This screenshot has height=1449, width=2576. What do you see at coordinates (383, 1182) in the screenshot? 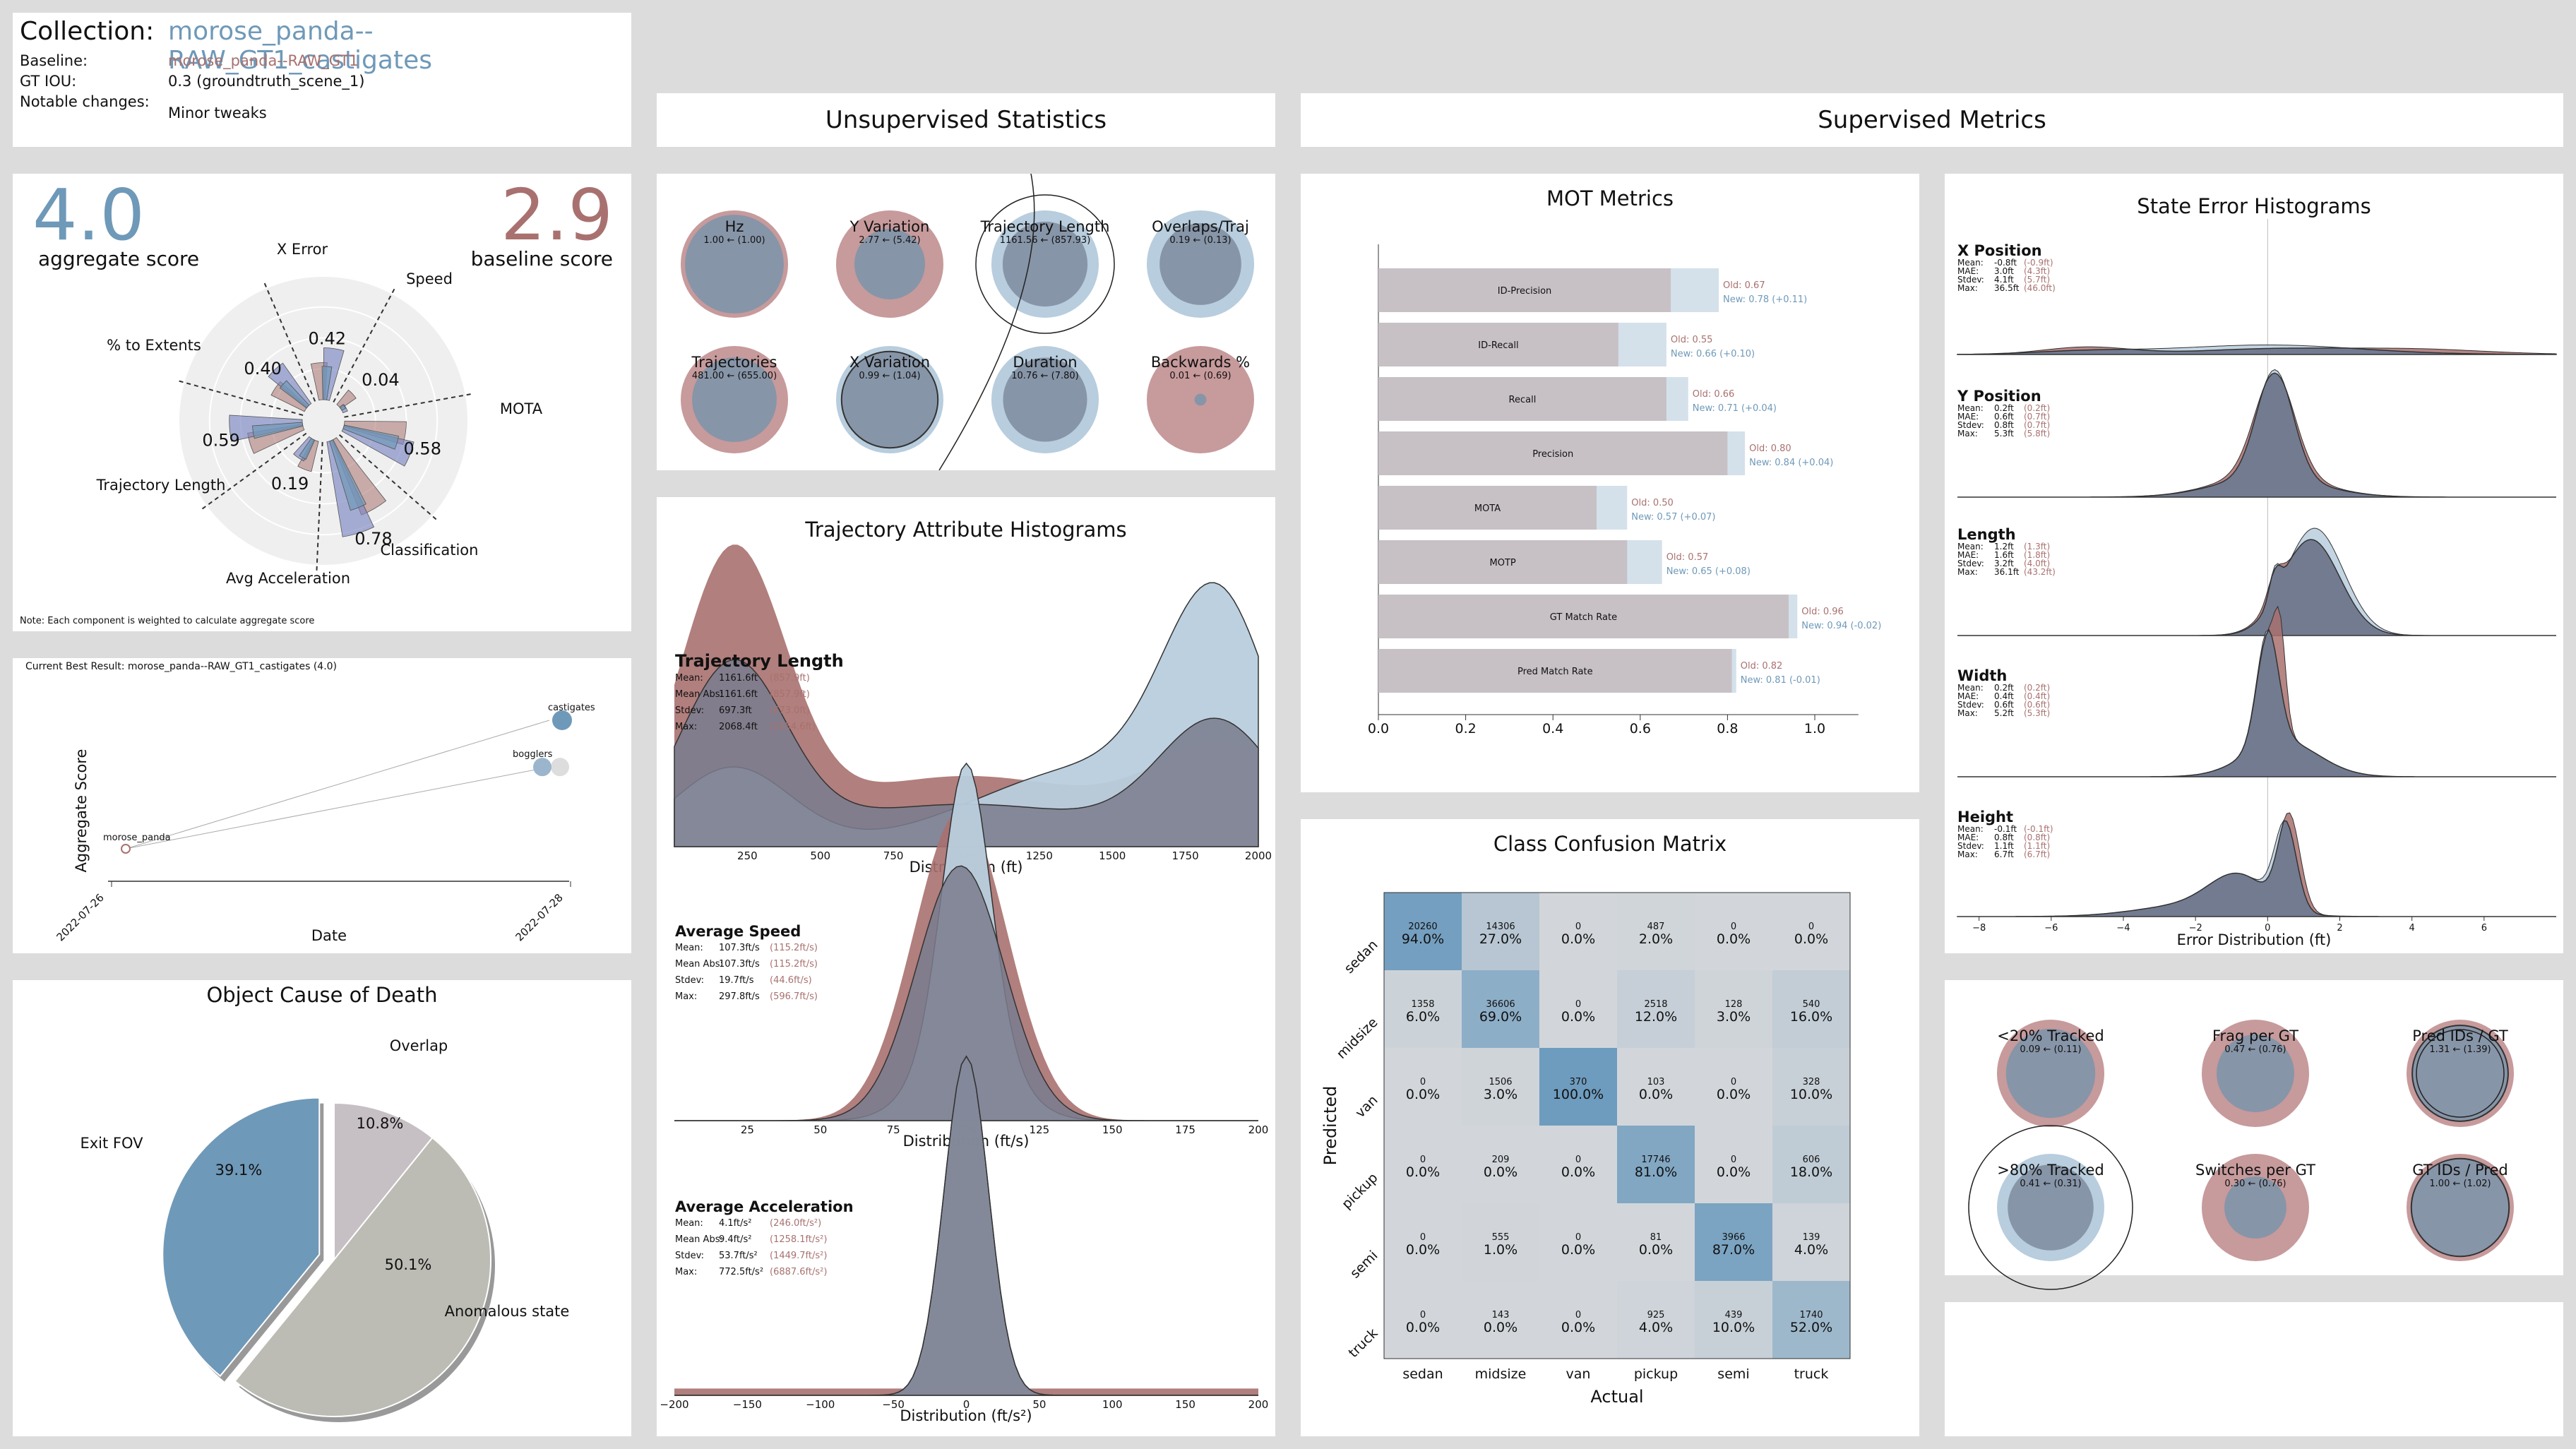
I see `pie-slice` at bounding box center [383, 1182].